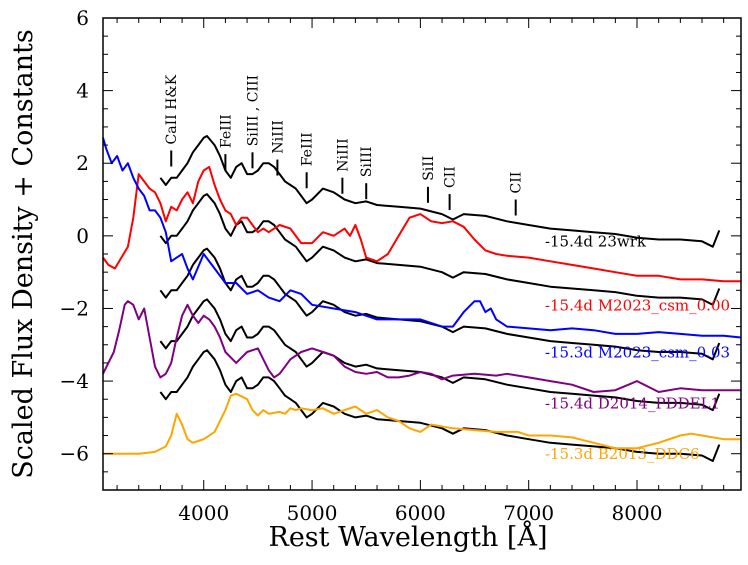 The image size is (748, 565). I want to click on x-axis-title: Rest Wavelength [Å], so click(407, 536).